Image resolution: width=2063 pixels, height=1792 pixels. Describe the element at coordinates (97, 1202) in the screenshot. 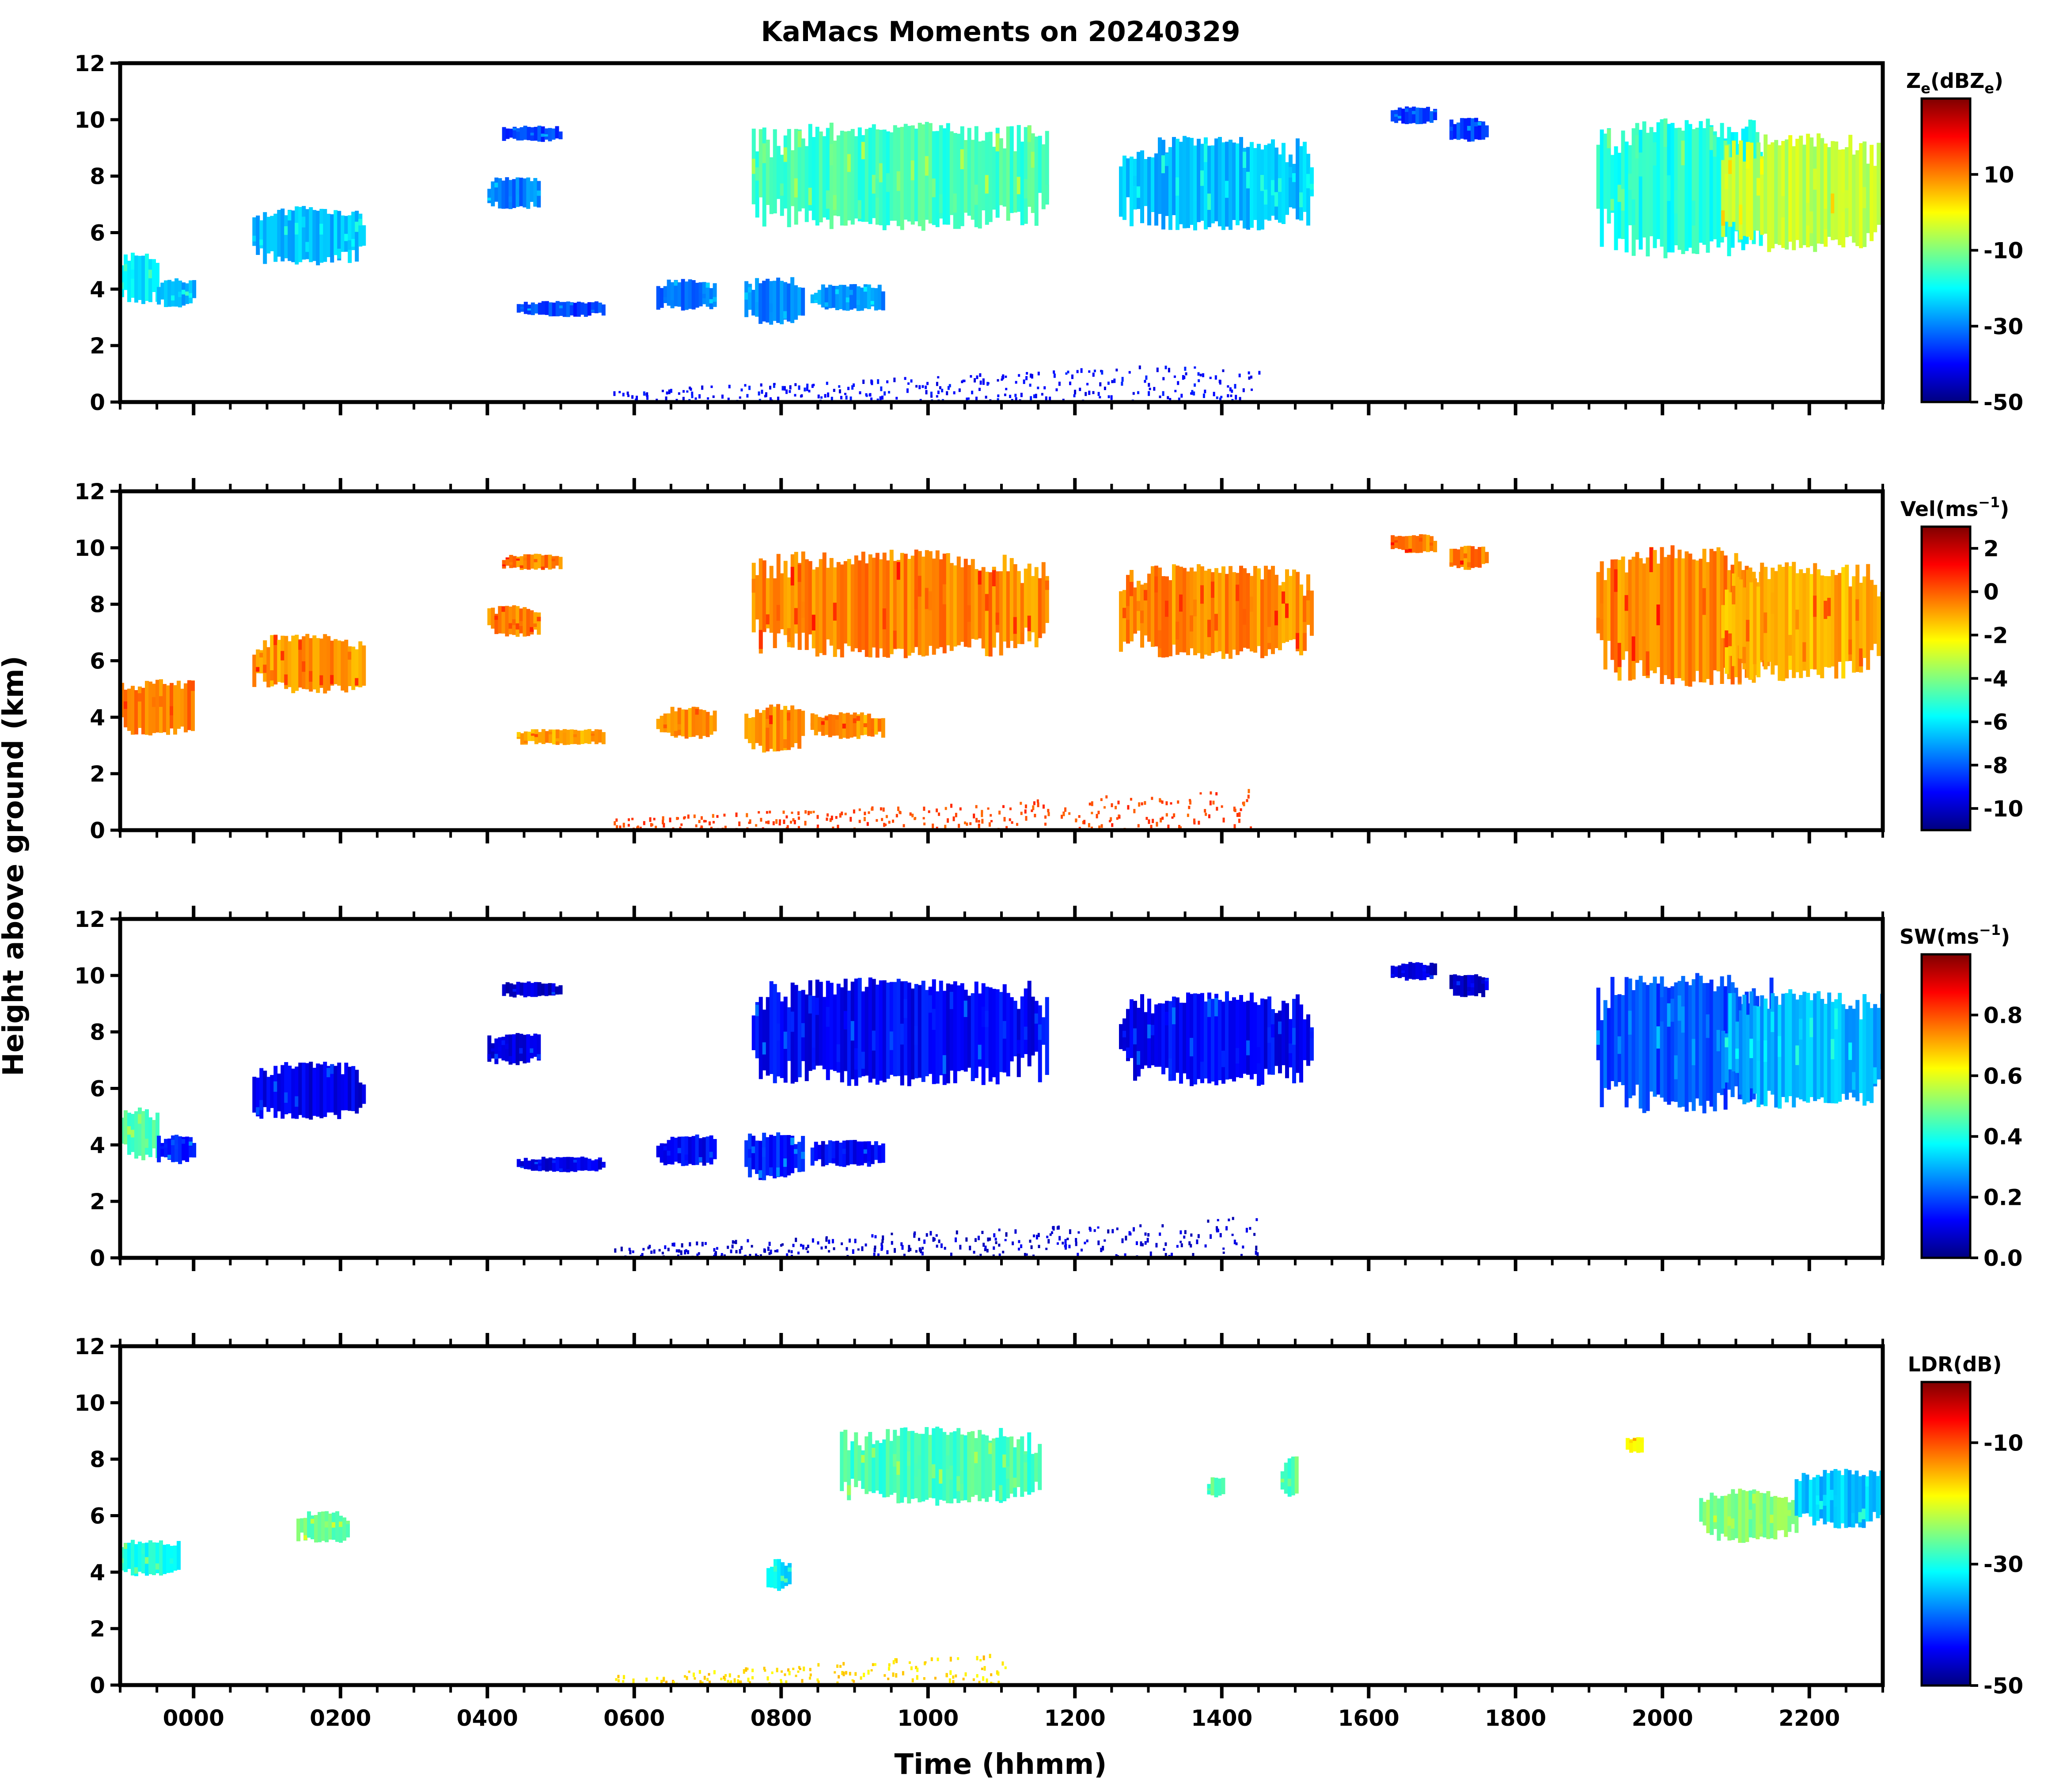

I see `y-tick-label: 2` at that location.